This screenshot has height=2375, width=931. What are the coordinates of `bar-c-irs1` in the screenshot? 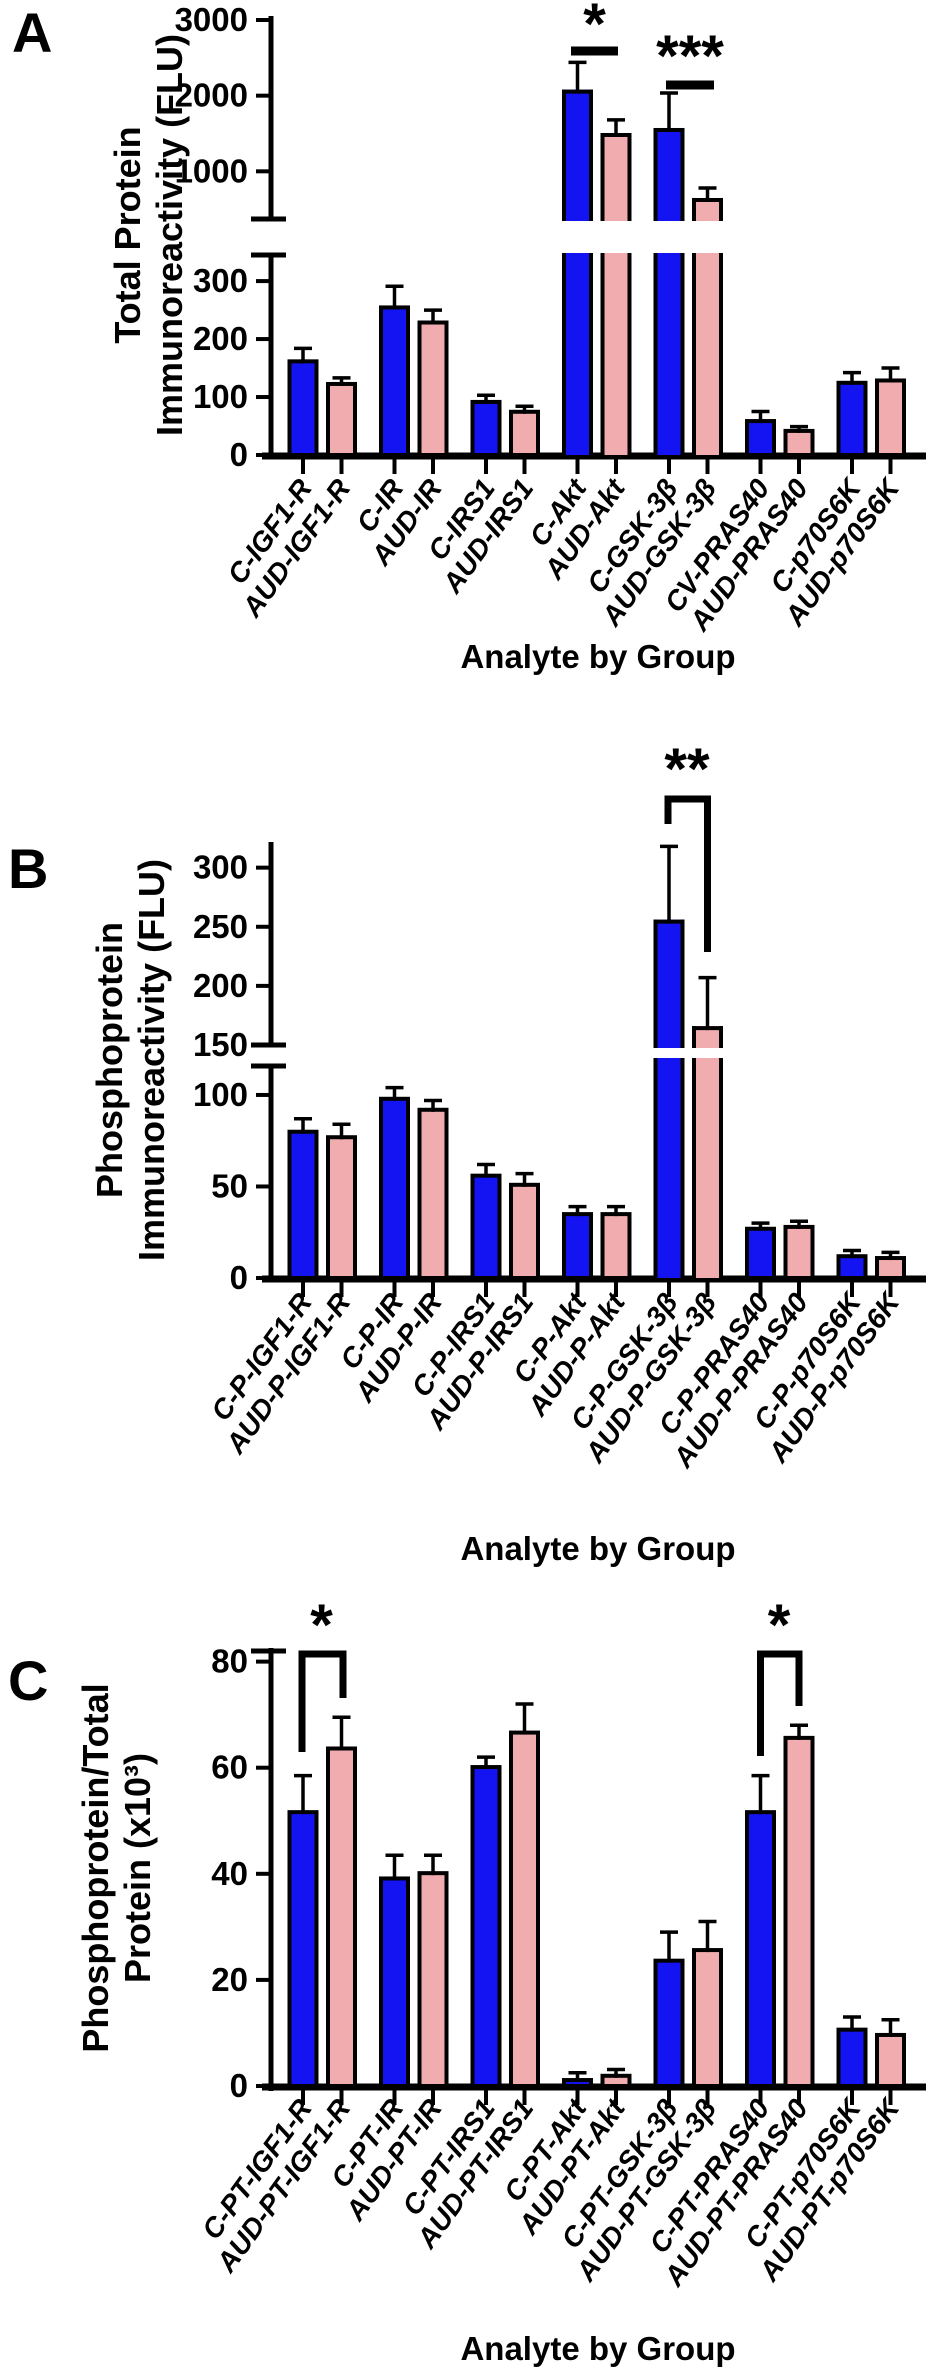 It's located at (486, 428).